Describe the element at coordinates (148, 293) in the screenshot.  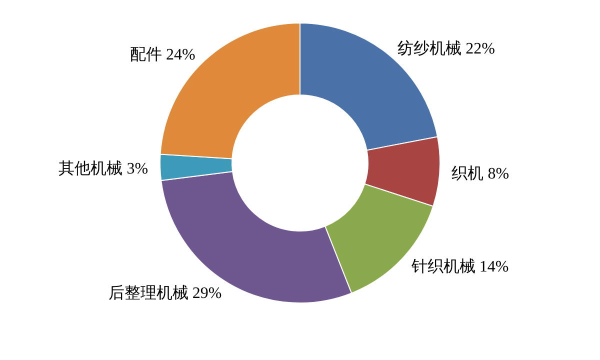
I see `slice-label: 后整理机械` at that location.